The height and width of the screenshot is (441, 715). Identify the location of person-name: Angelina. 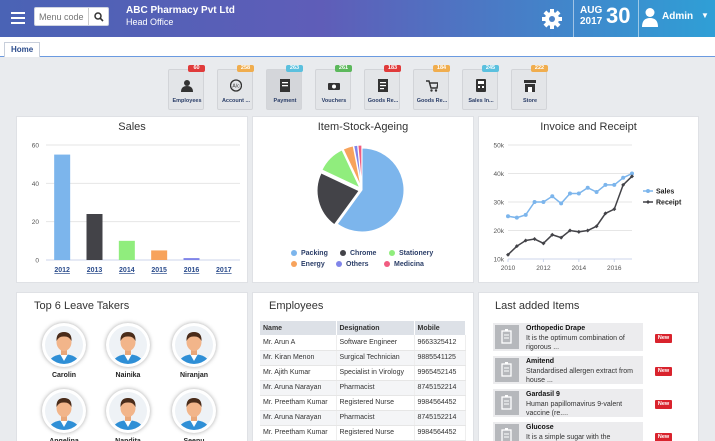
(64, 439).